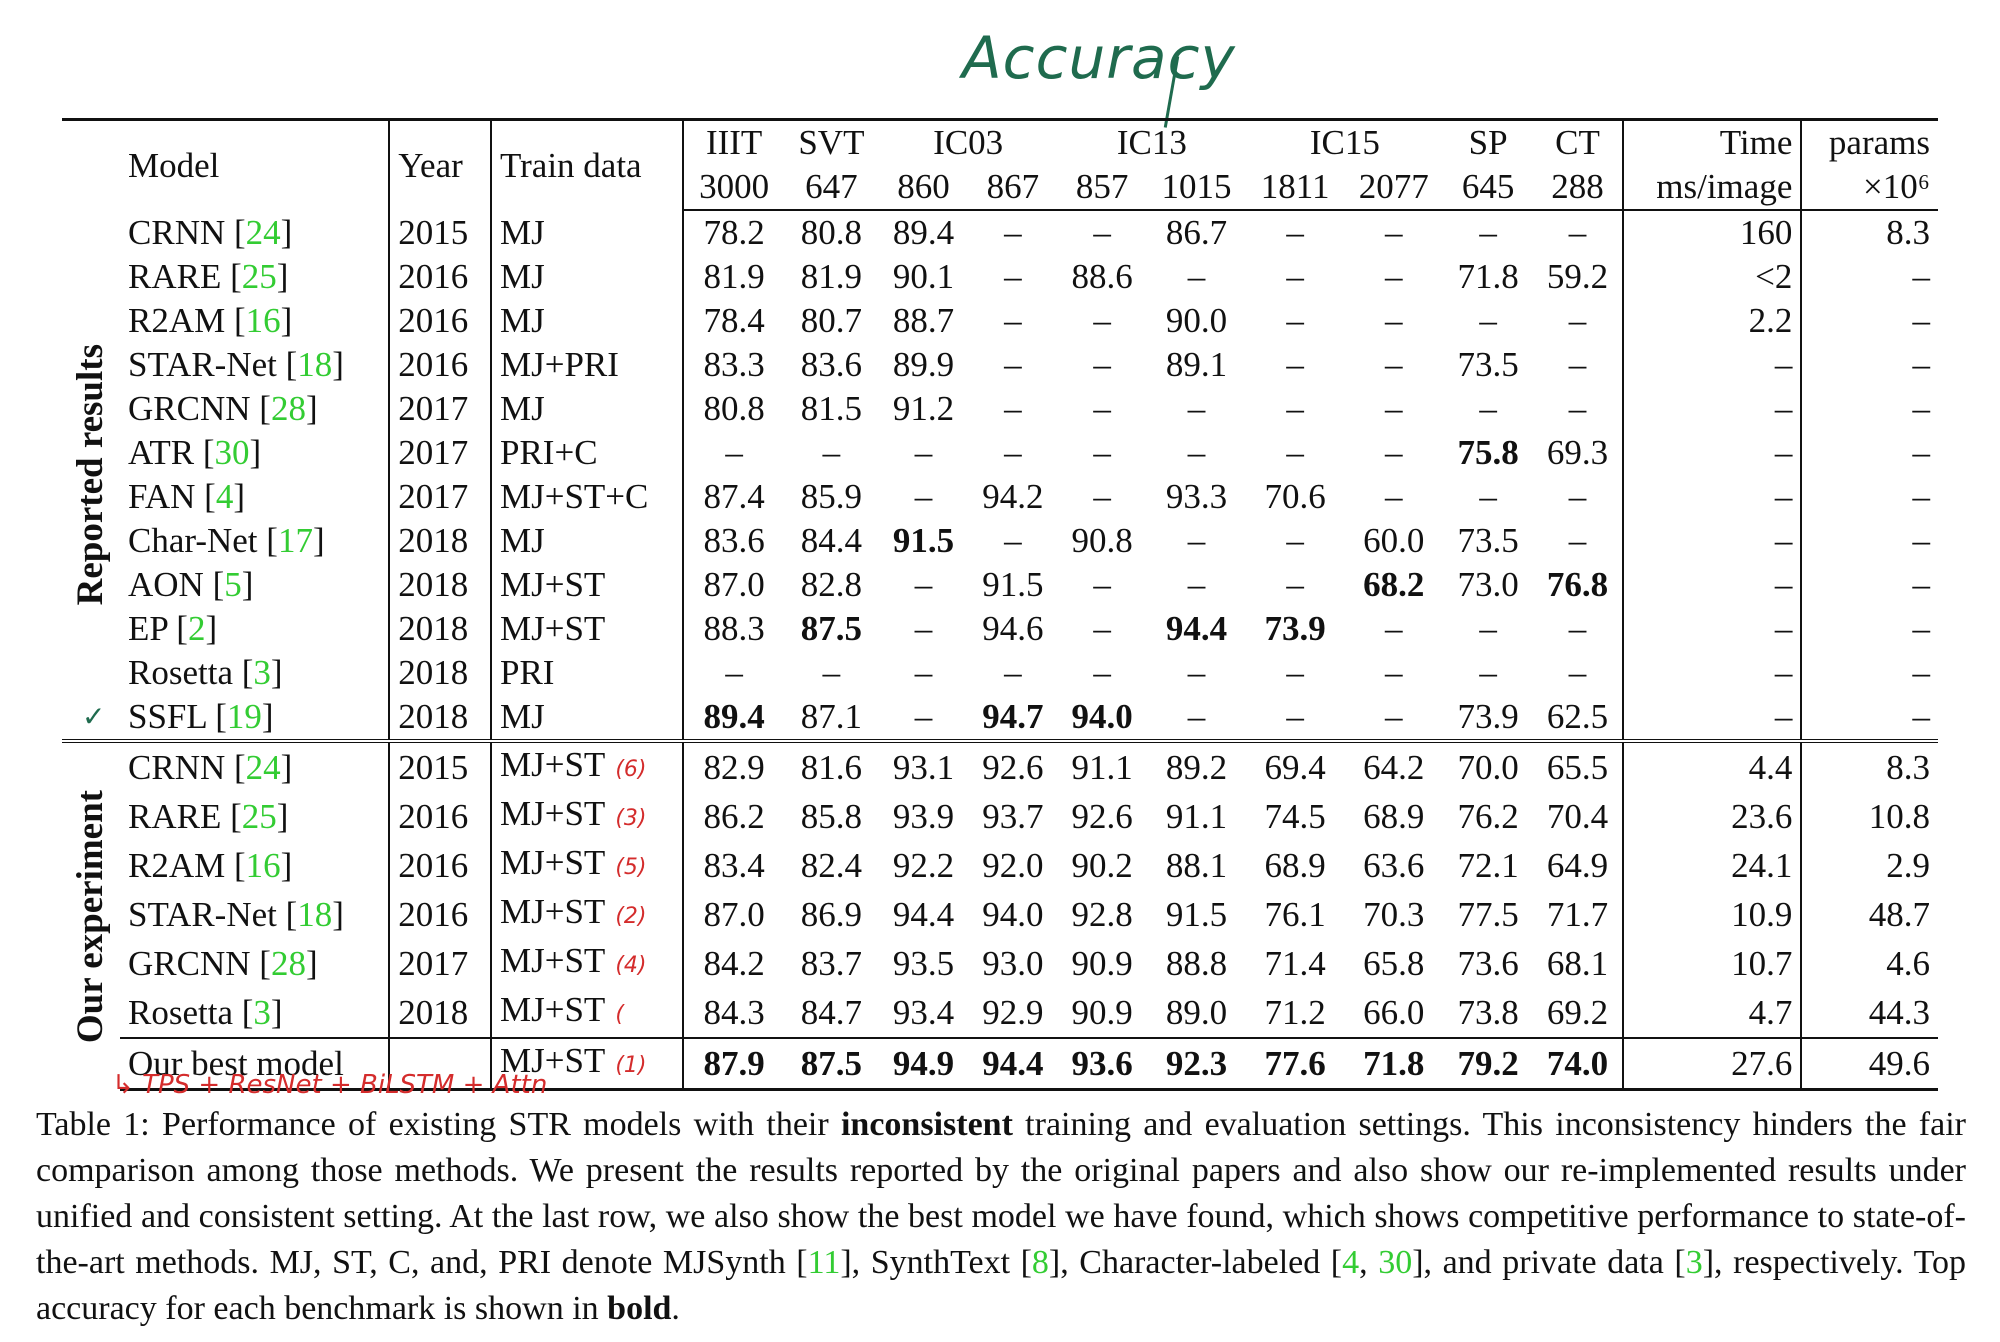  I want to click on params-cell: 48.7, so click(1899, 914).